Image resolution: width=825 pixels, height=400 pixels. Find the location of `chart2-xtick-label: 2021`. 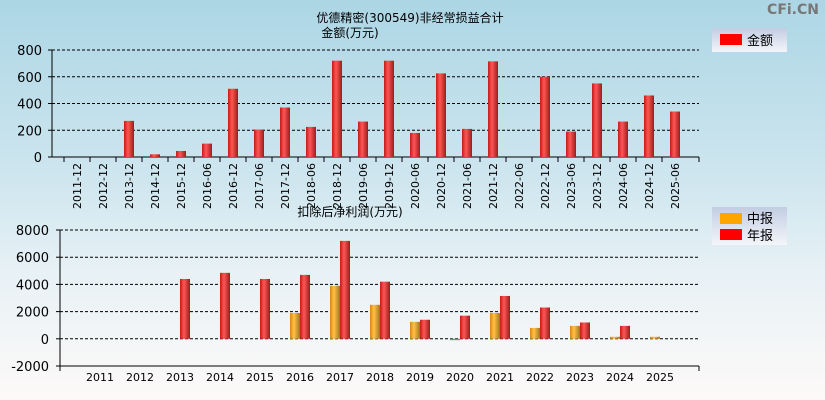

chart2-xtick-label: 2021 is located at coordinates (500, 377).